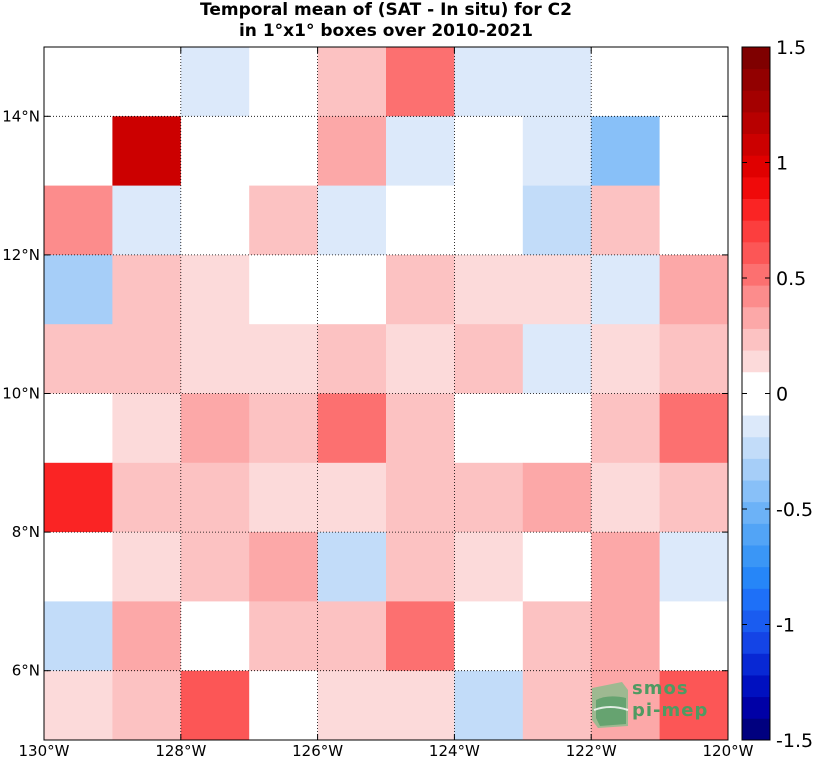  Describe the element at coordinates (317, 751) in the screenshot. I see `x-tick-label: 126°W` at that location.